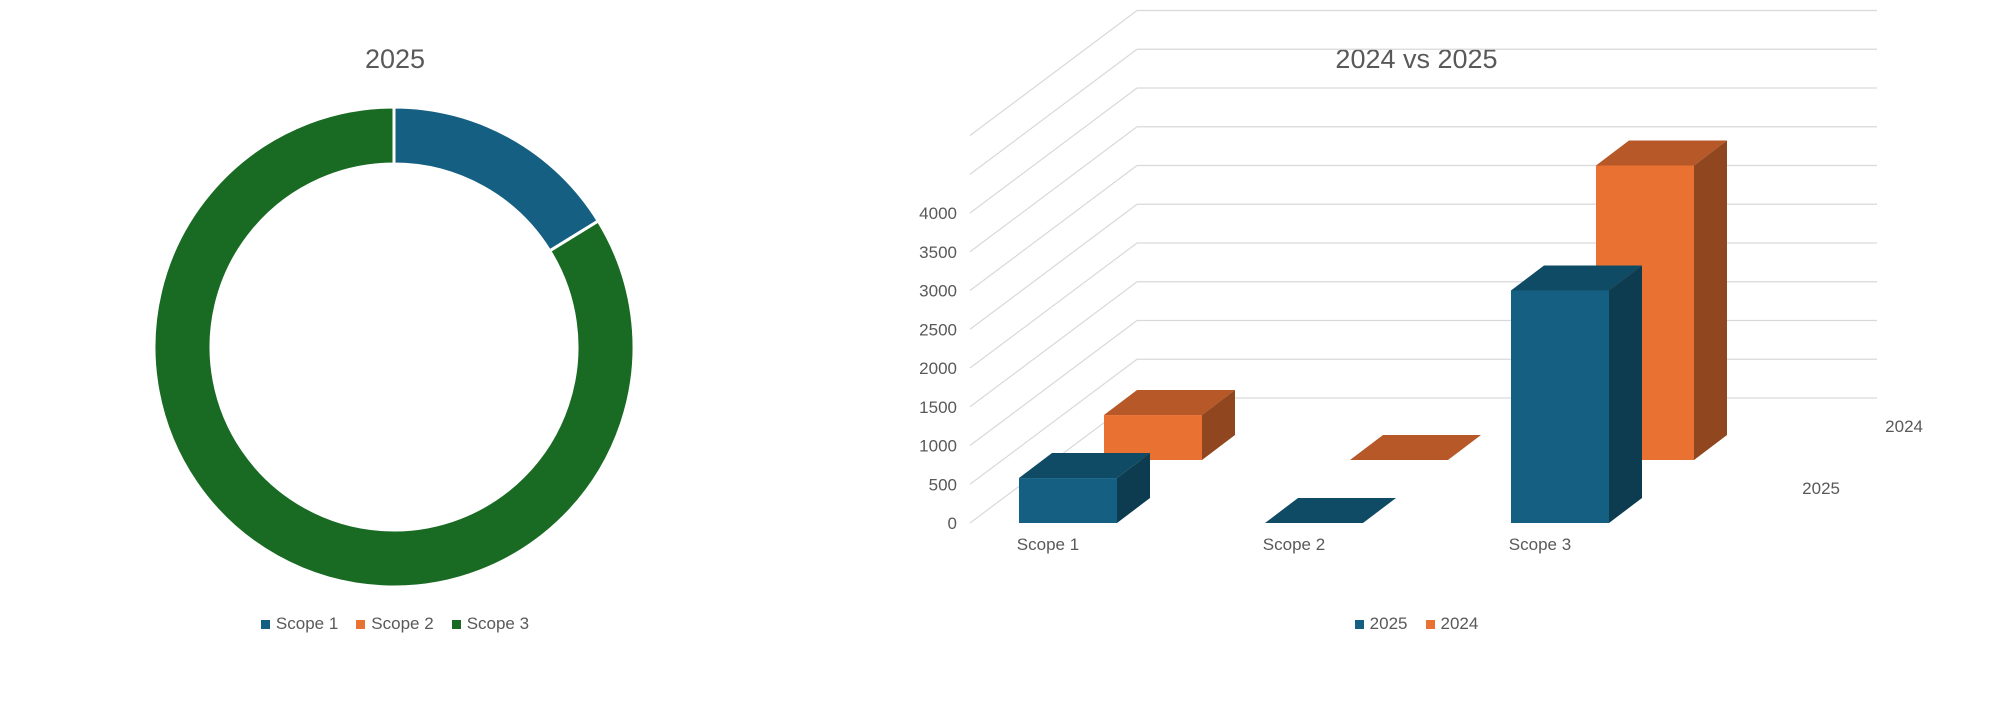 This screenshot has height=707, width=1993. What do you see at coordinates (943, 484) in the screenshot?
I see `y-tick-label: 500` at bounding box center [943, 484].